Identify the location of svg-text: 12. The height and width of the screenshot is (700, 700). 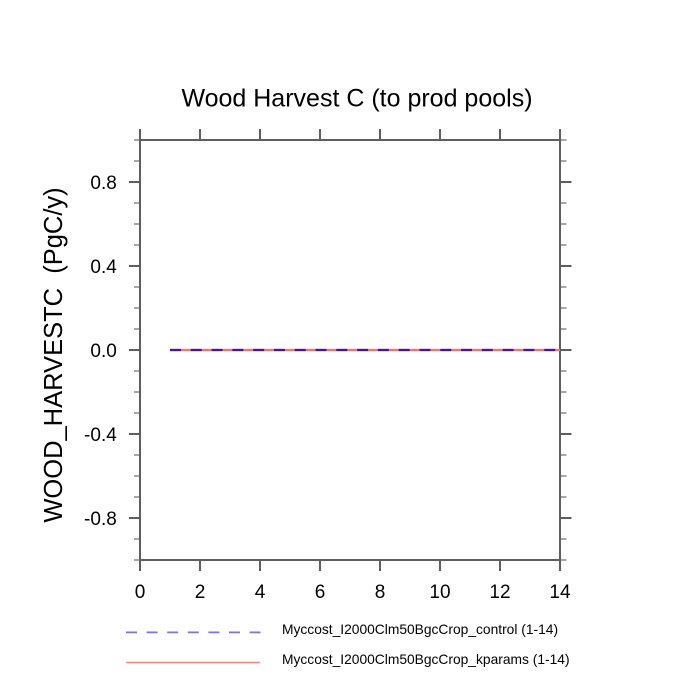
(499, 592).